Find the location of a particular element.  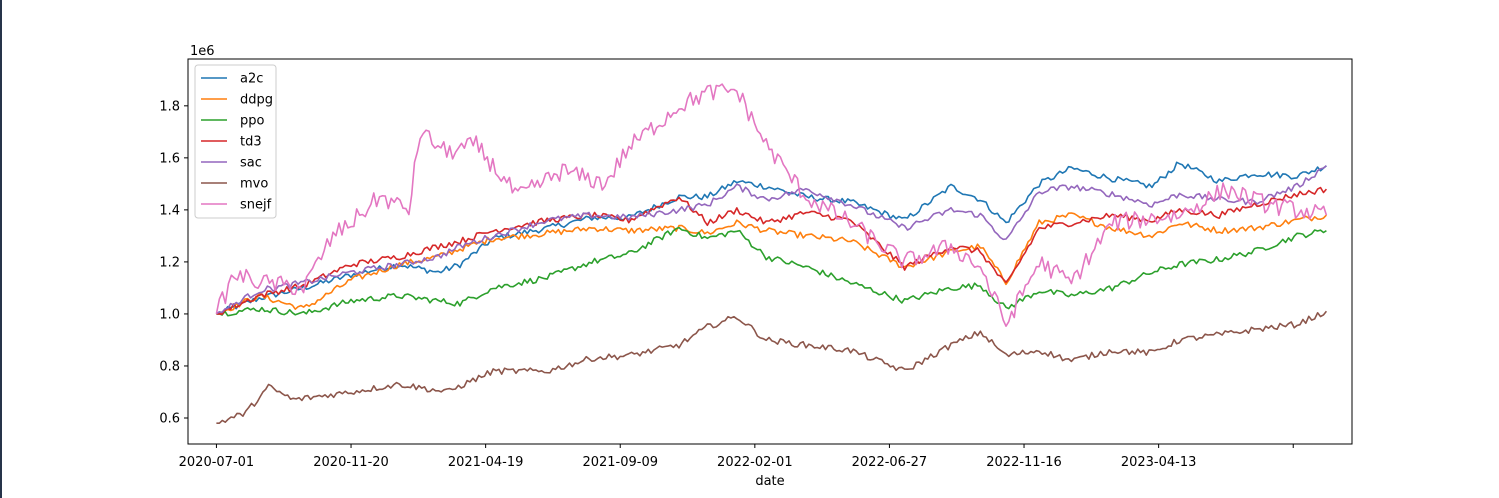

x-tick-label: 2022-02-01 is located at coordinates (755, 462).